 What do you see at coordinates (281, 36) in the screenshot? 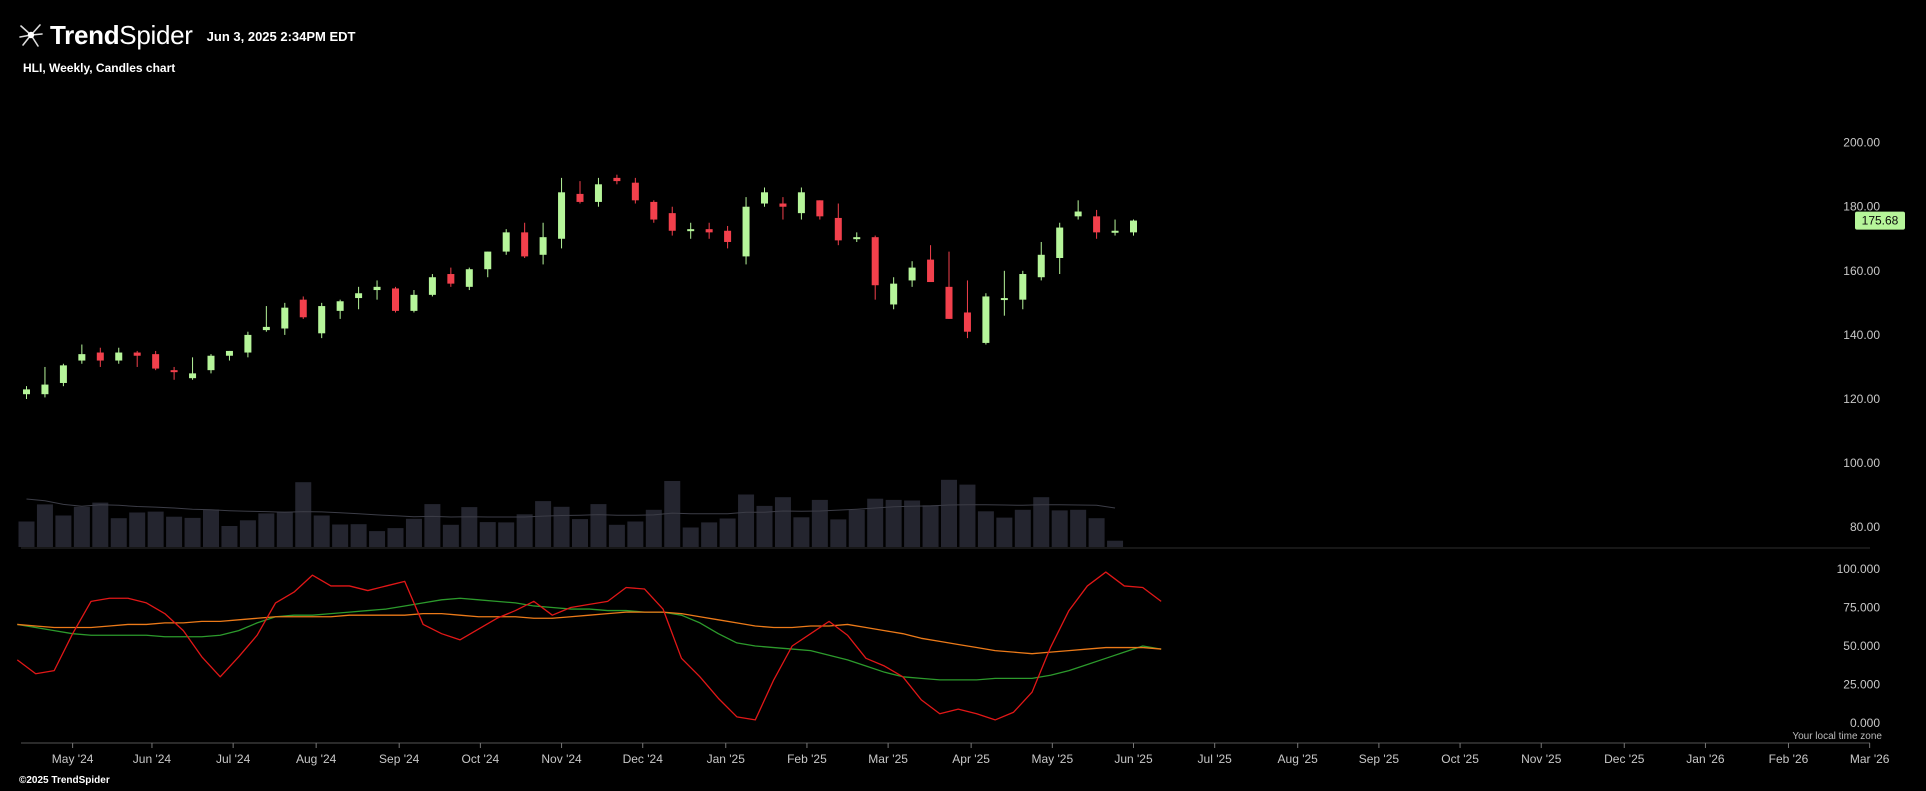
I see `timestamp: Jun 3, 2025 2:34PM EDT` at bounding box center [281, 36].